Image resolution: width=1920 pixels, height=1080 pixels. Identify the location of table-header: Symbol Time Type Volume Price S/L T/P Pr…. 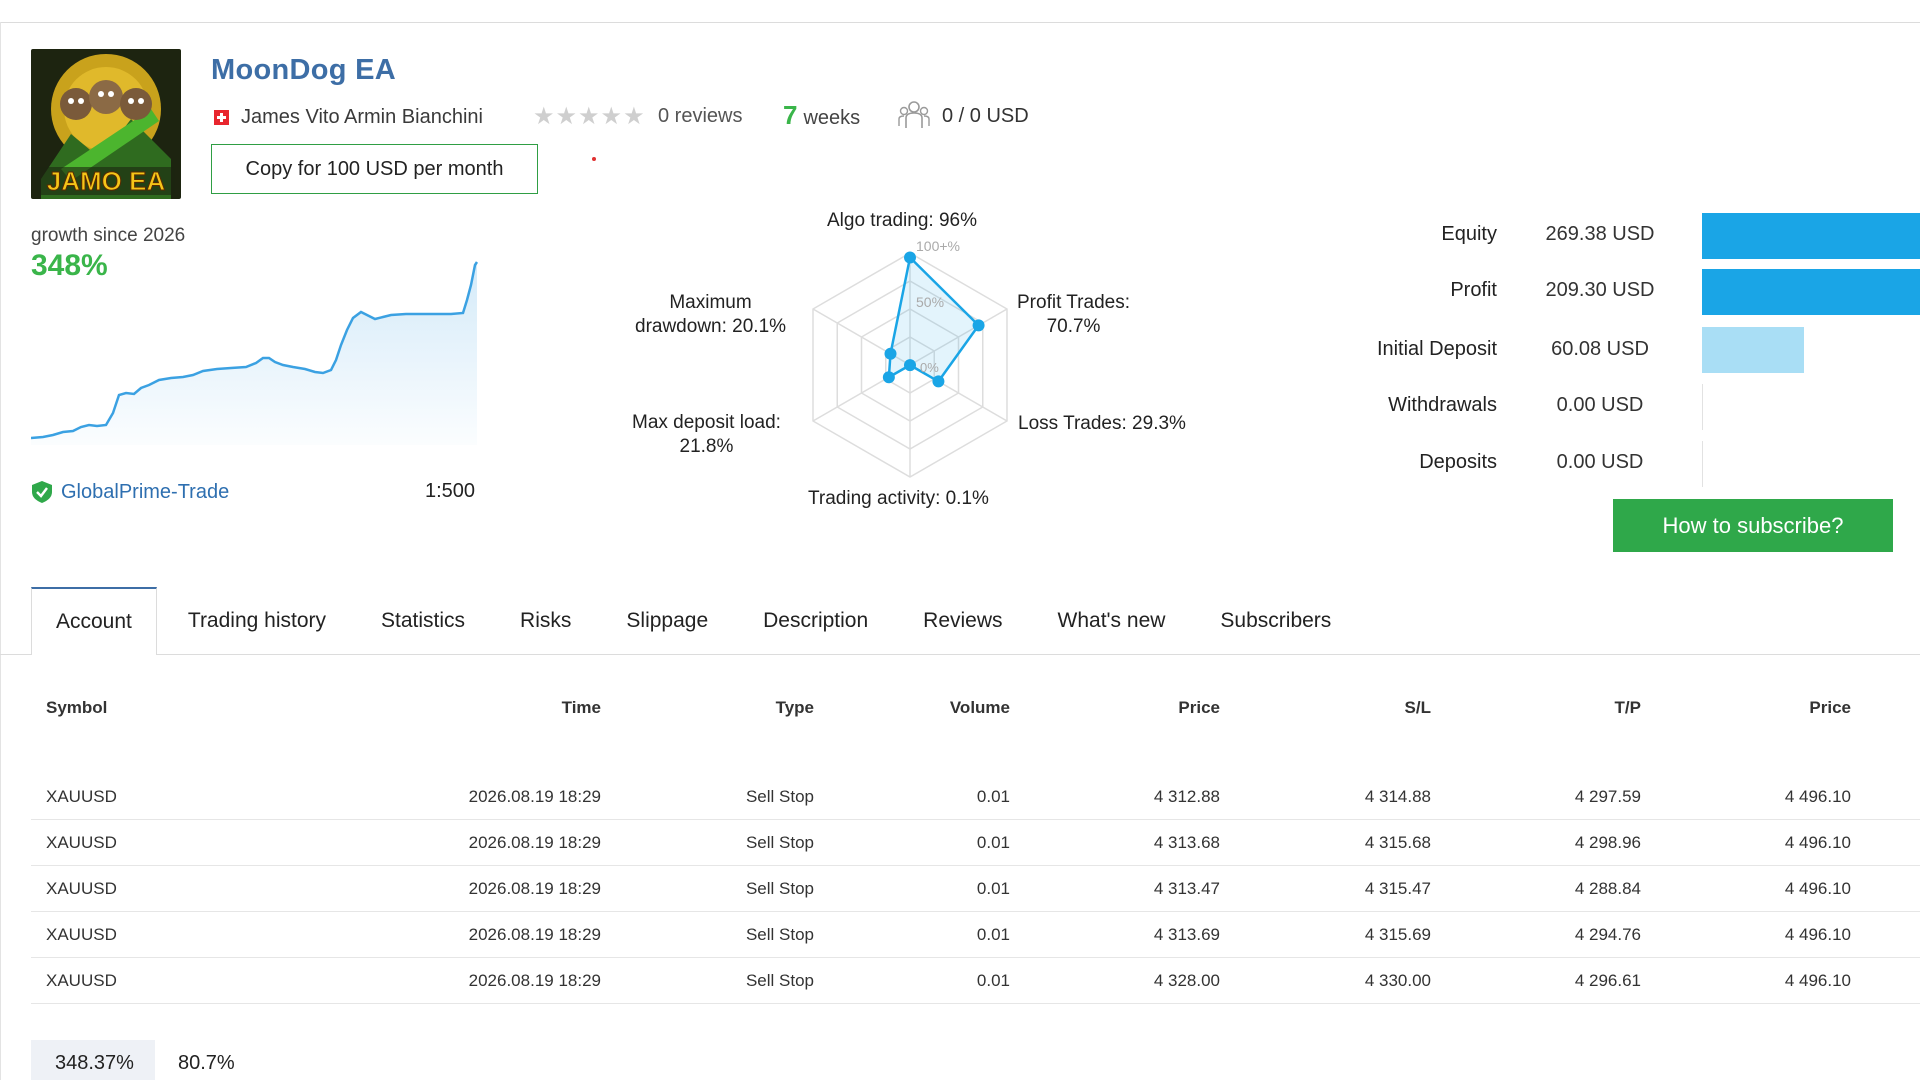
(975, 708).